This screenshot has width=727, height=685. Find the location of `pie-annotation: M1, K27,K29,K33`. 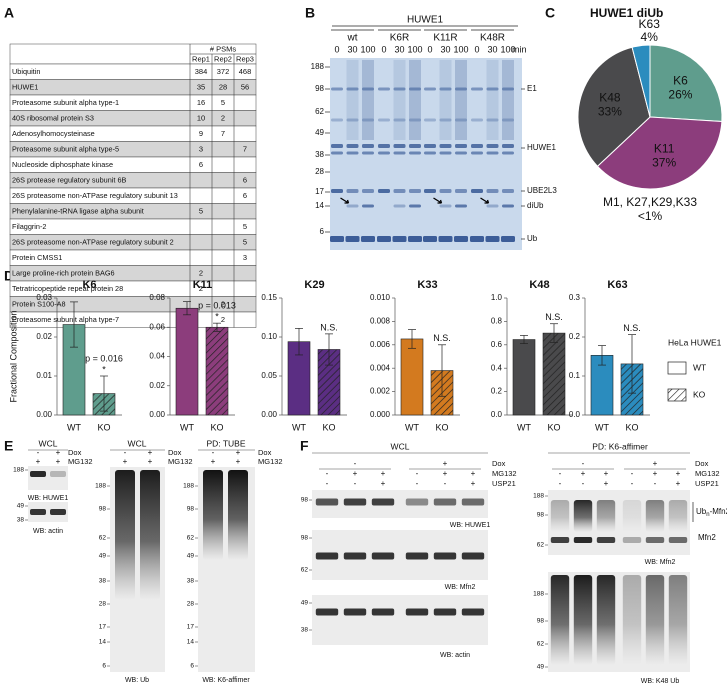

pie-annotation: M1, K27,K29,K33 is located at coordinates (650, 202).